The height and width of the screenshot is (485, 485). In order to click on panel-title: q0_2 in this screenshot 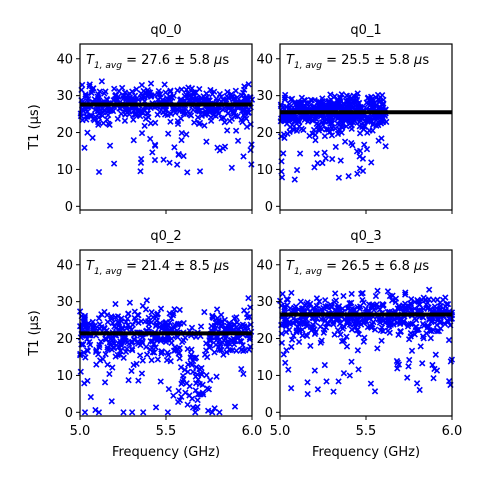, I will do `click(165, 236)`.